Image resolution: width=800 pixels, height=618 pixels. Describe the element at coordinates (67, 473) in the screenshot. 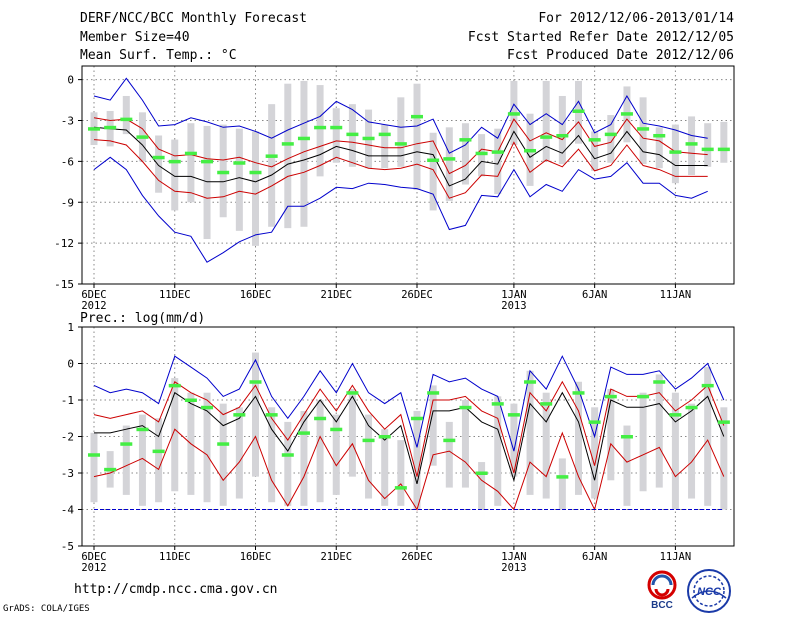

I see `prec-y-tick-label: -3` at that location.